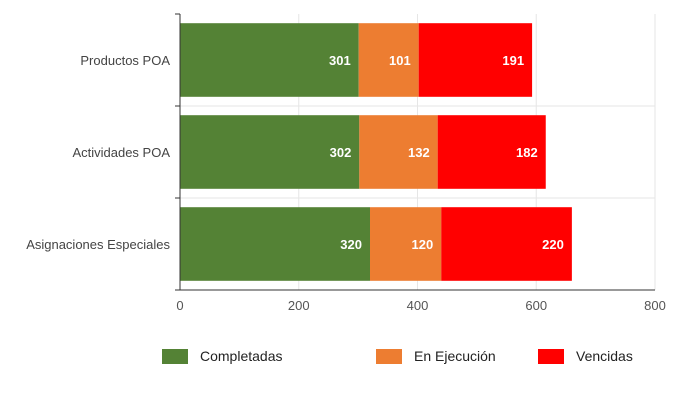  I want to click on category-label: Asignaciones Especiales, so click(98, 244).